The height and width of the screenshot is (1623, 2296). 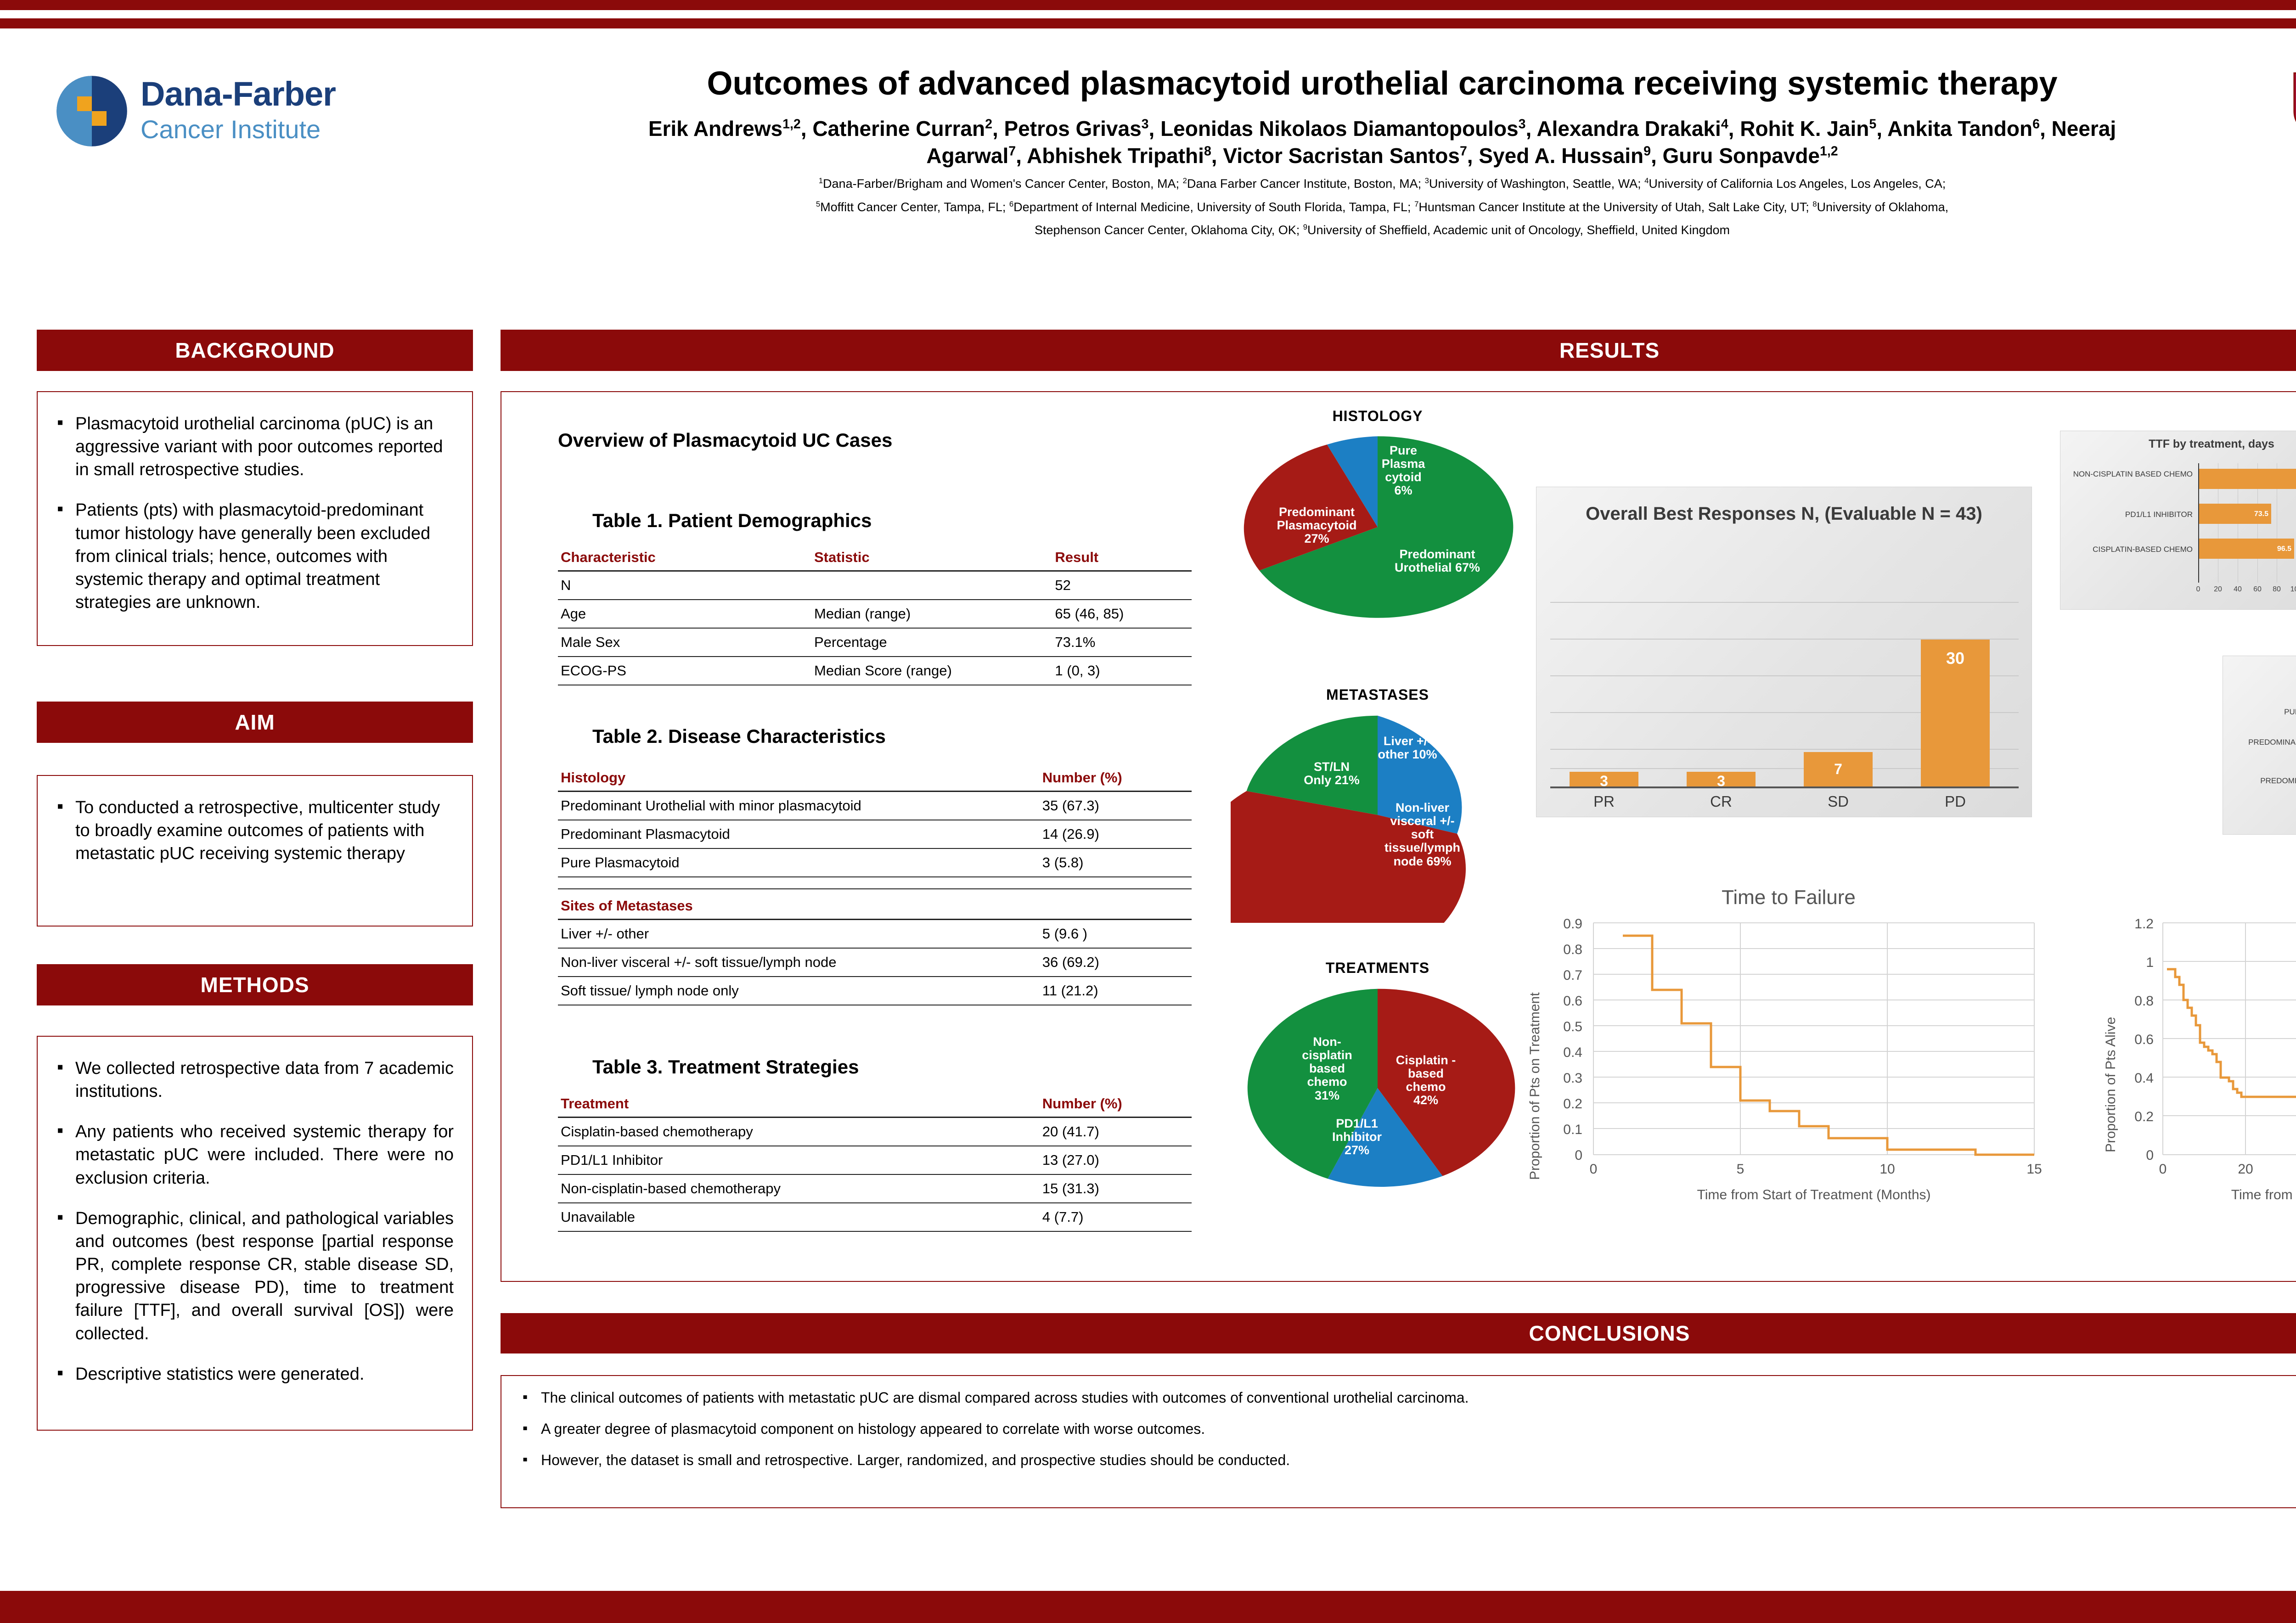 I want to click on chart-title: Time to Failure, so click(x=1789, y=897).